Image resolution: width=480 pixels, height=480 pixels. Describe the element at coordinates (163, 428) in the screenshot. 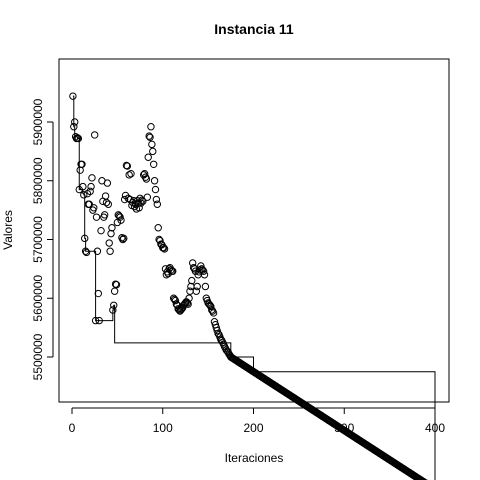

I see `x-tick-label: 100` at that location.